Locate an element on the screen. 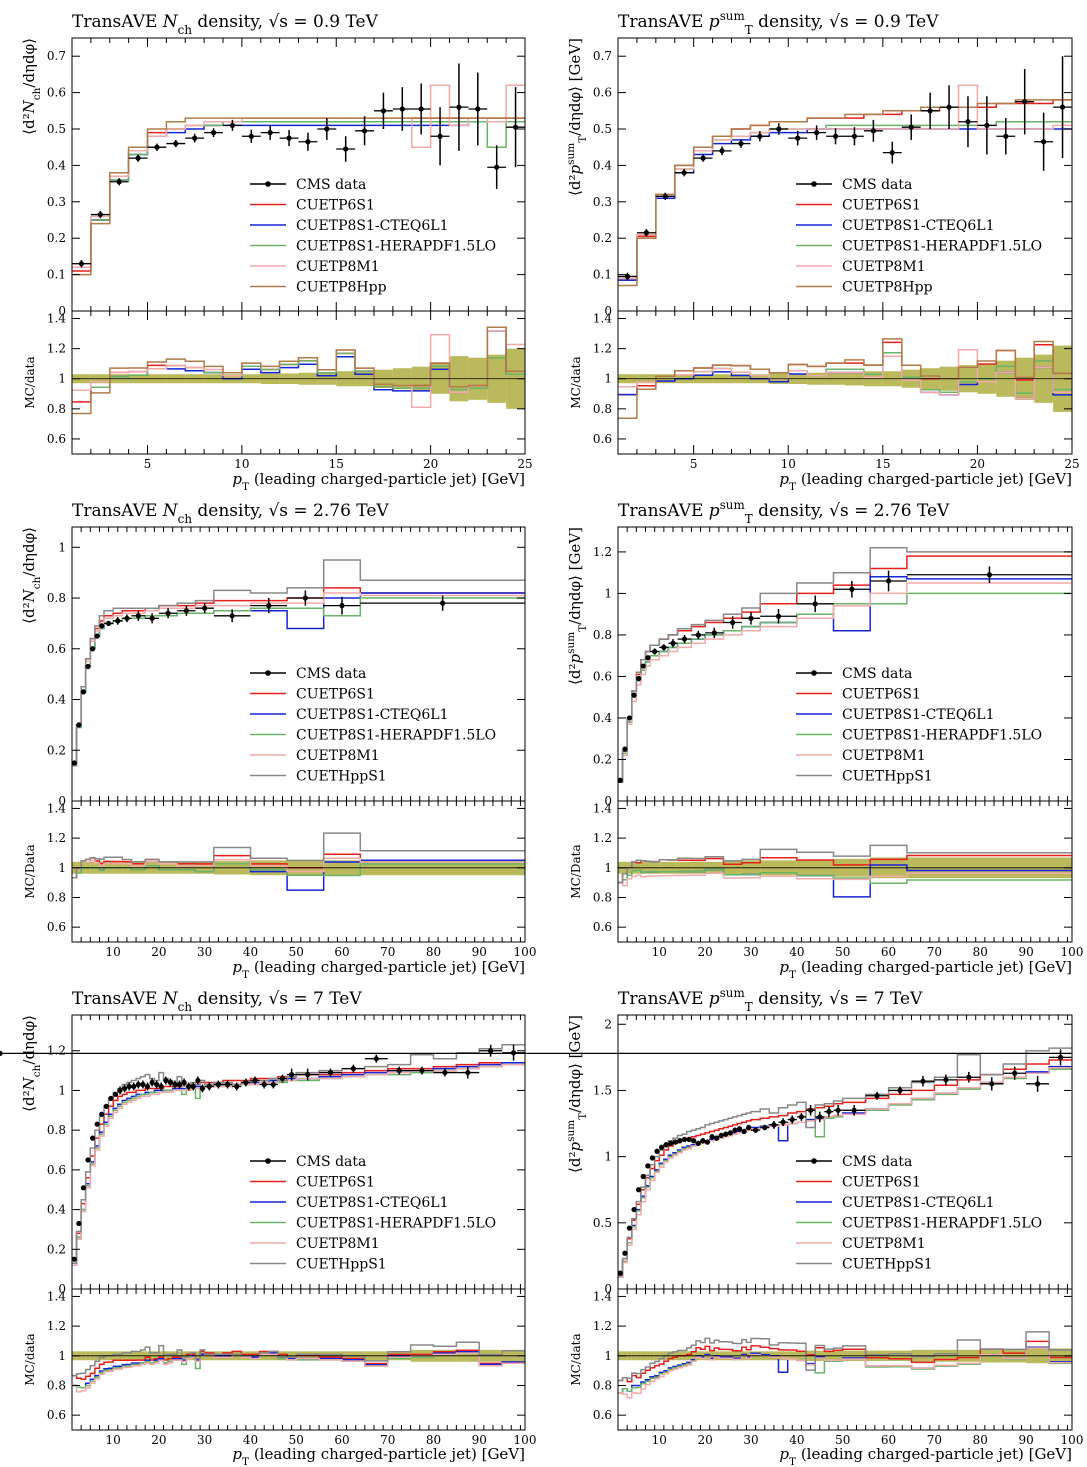 This screenshot has width=1087, height=1467. y-axis-label: ⟨d²psumT/dηdφ⟩ [GeV] is located at coordinates (577, 1094).